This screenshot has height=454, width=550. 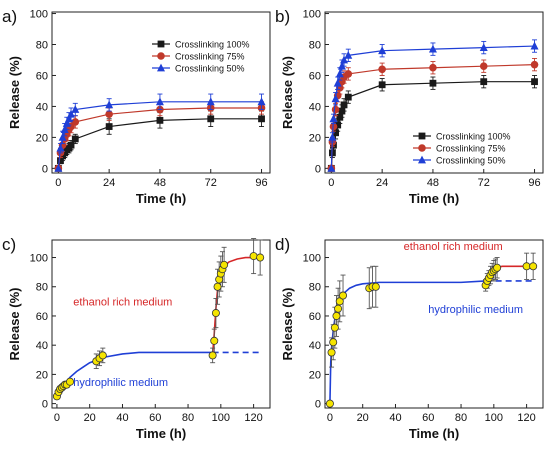 I want to click on x-tick-label: 20, so click(x=363, y=418).